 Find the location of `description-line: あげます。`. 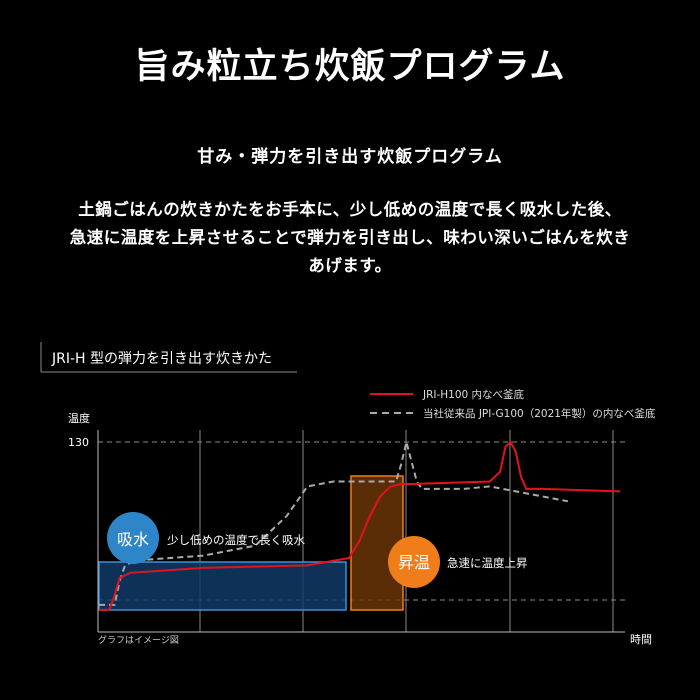

description-line: あげます。 is located at coordinates (350, 265).